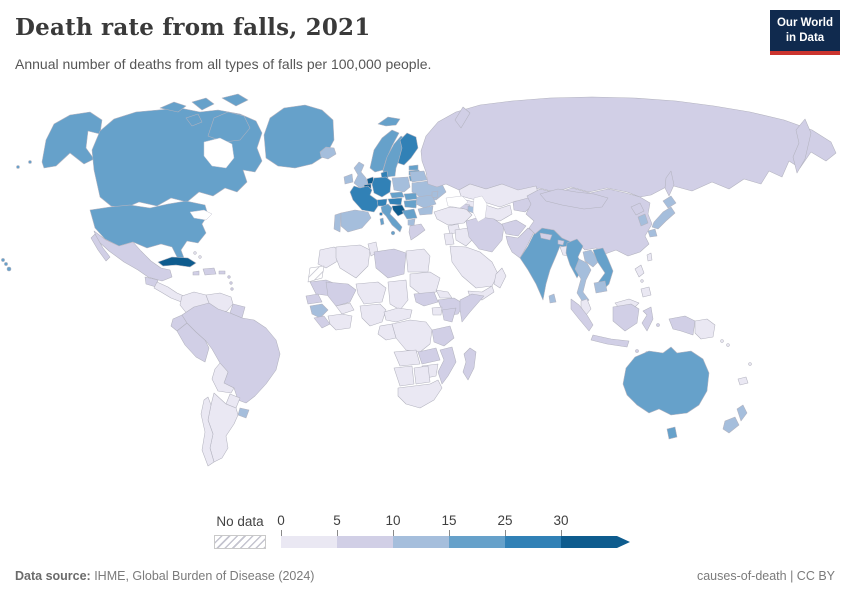 The width and height of the screenshot is (850, 600). What do you see at coordinates (435, 194) in the screenshot?
I see `country-moldova` at bounding box center [435, 194].